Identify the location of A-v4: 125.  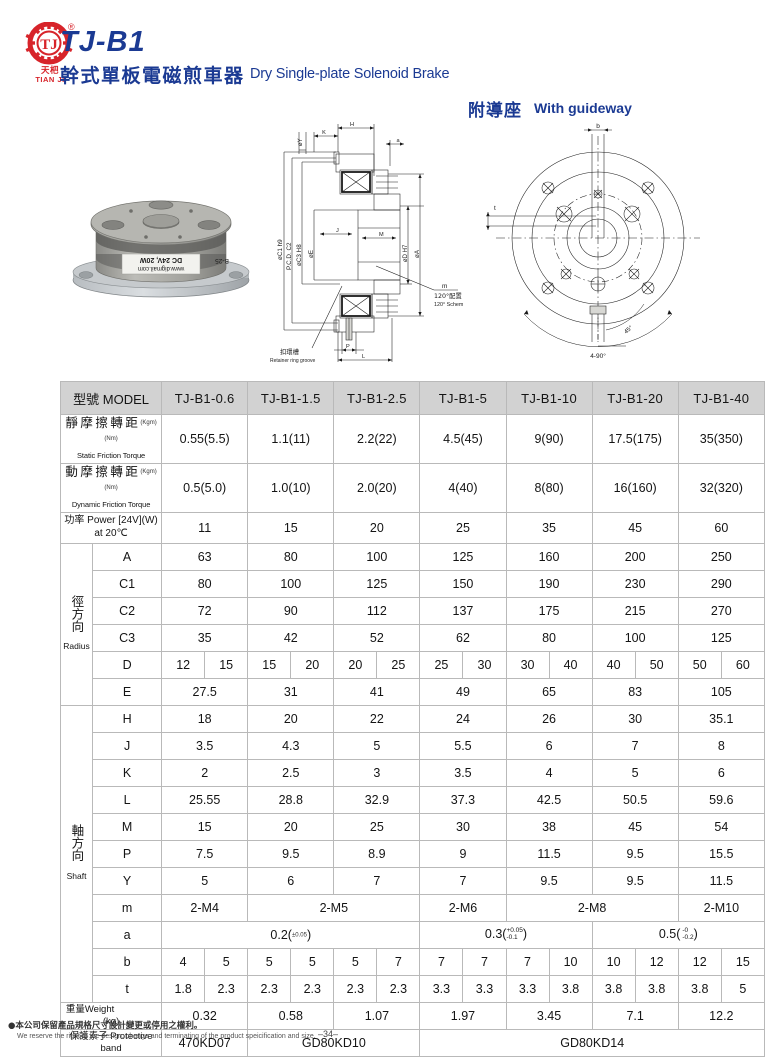
(463, 556).